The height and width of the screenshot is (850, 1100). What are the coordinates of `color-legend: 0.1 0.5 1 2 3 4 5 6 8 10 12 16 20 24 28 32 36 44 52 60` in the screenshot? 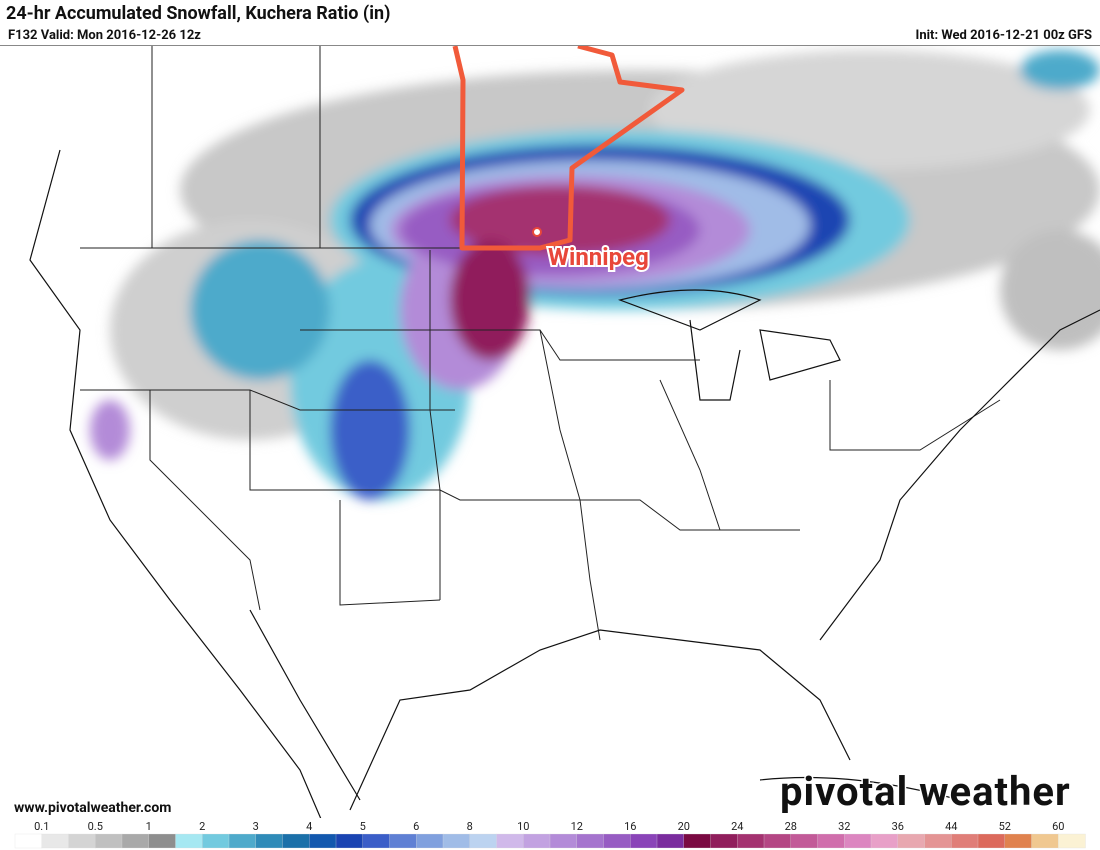 It's located at (550, 834).